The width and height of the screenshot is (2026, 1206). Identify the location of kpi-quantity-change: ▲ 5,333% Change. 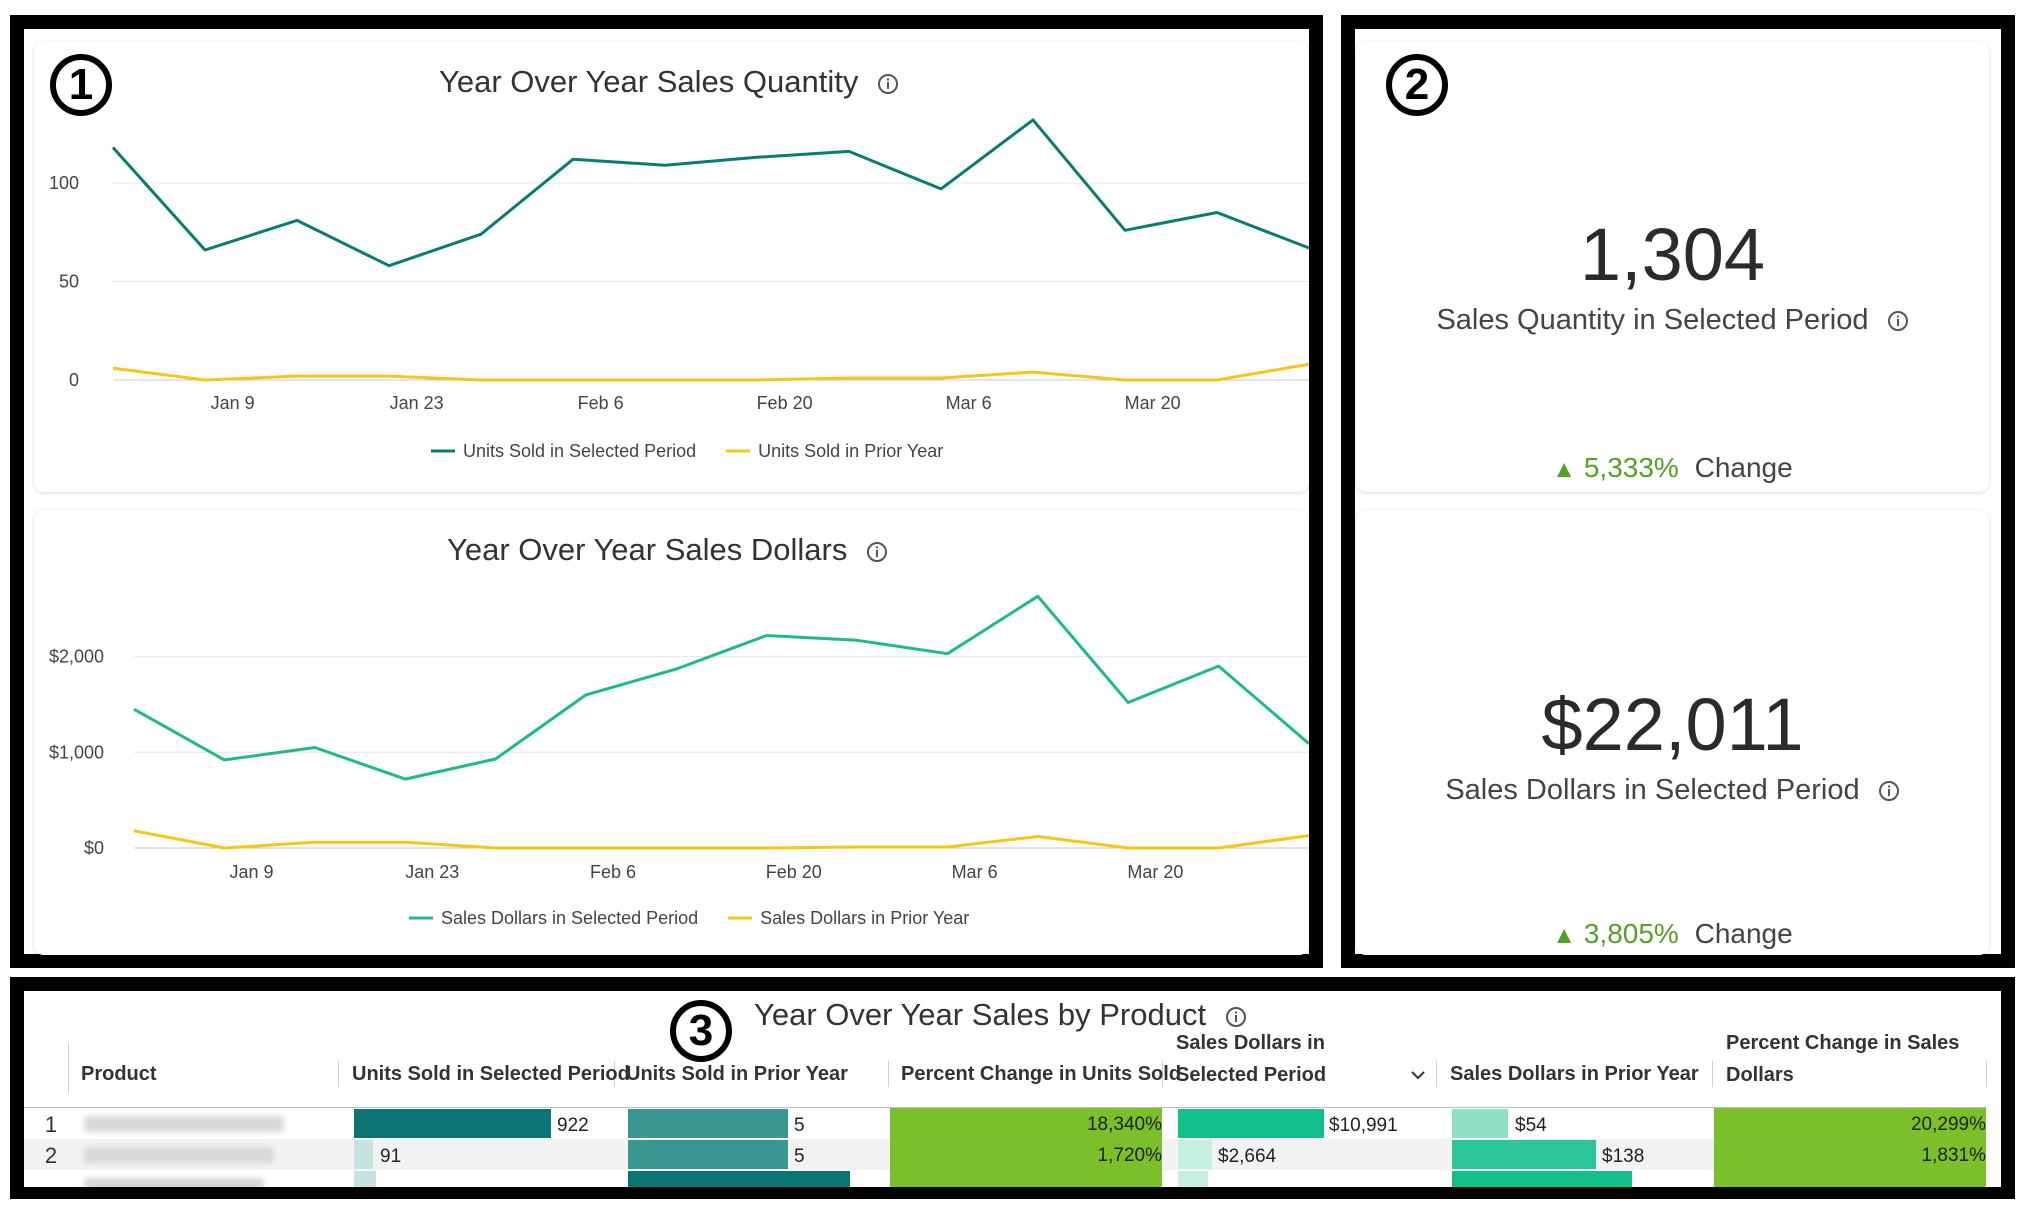
(1672, 468).